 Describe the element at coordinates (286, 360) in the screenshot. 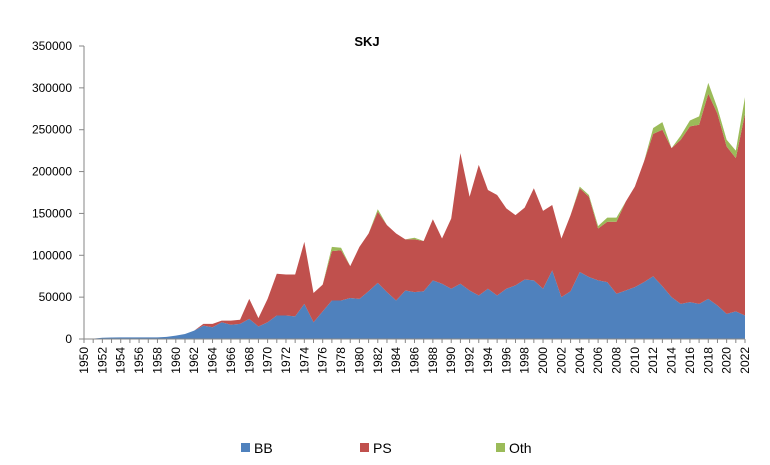

I see `x-tick-label: 1972` at that location.